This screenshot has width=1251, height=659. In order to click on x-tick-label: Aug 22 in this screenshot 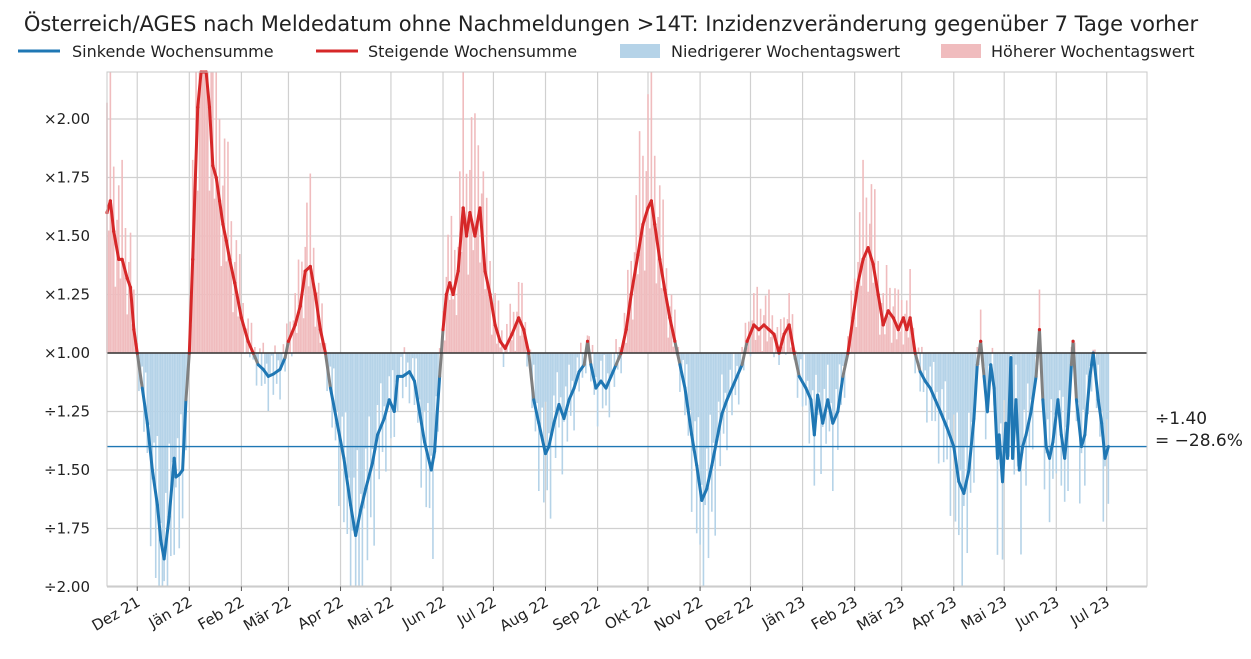, I will do `click(523, 614)`.